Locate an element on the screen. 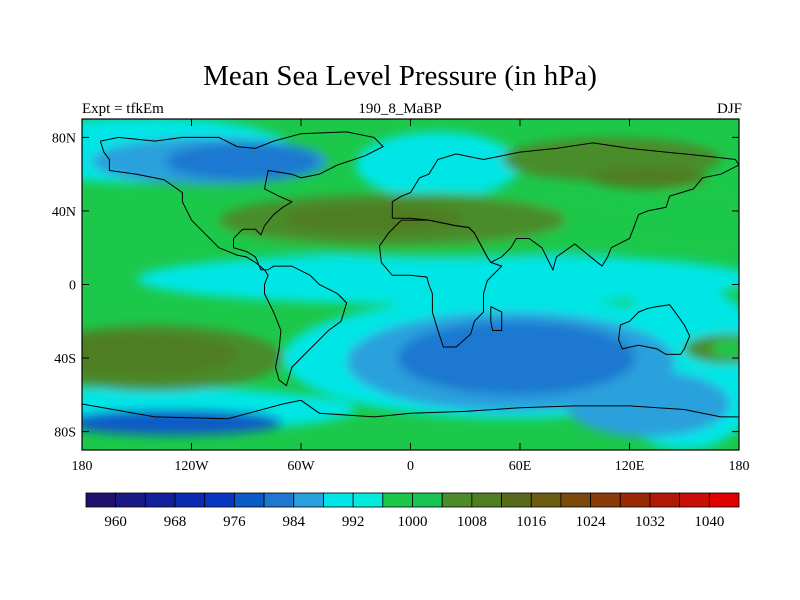  colorbar-label: 1040 is located at coordinates (709, 522).